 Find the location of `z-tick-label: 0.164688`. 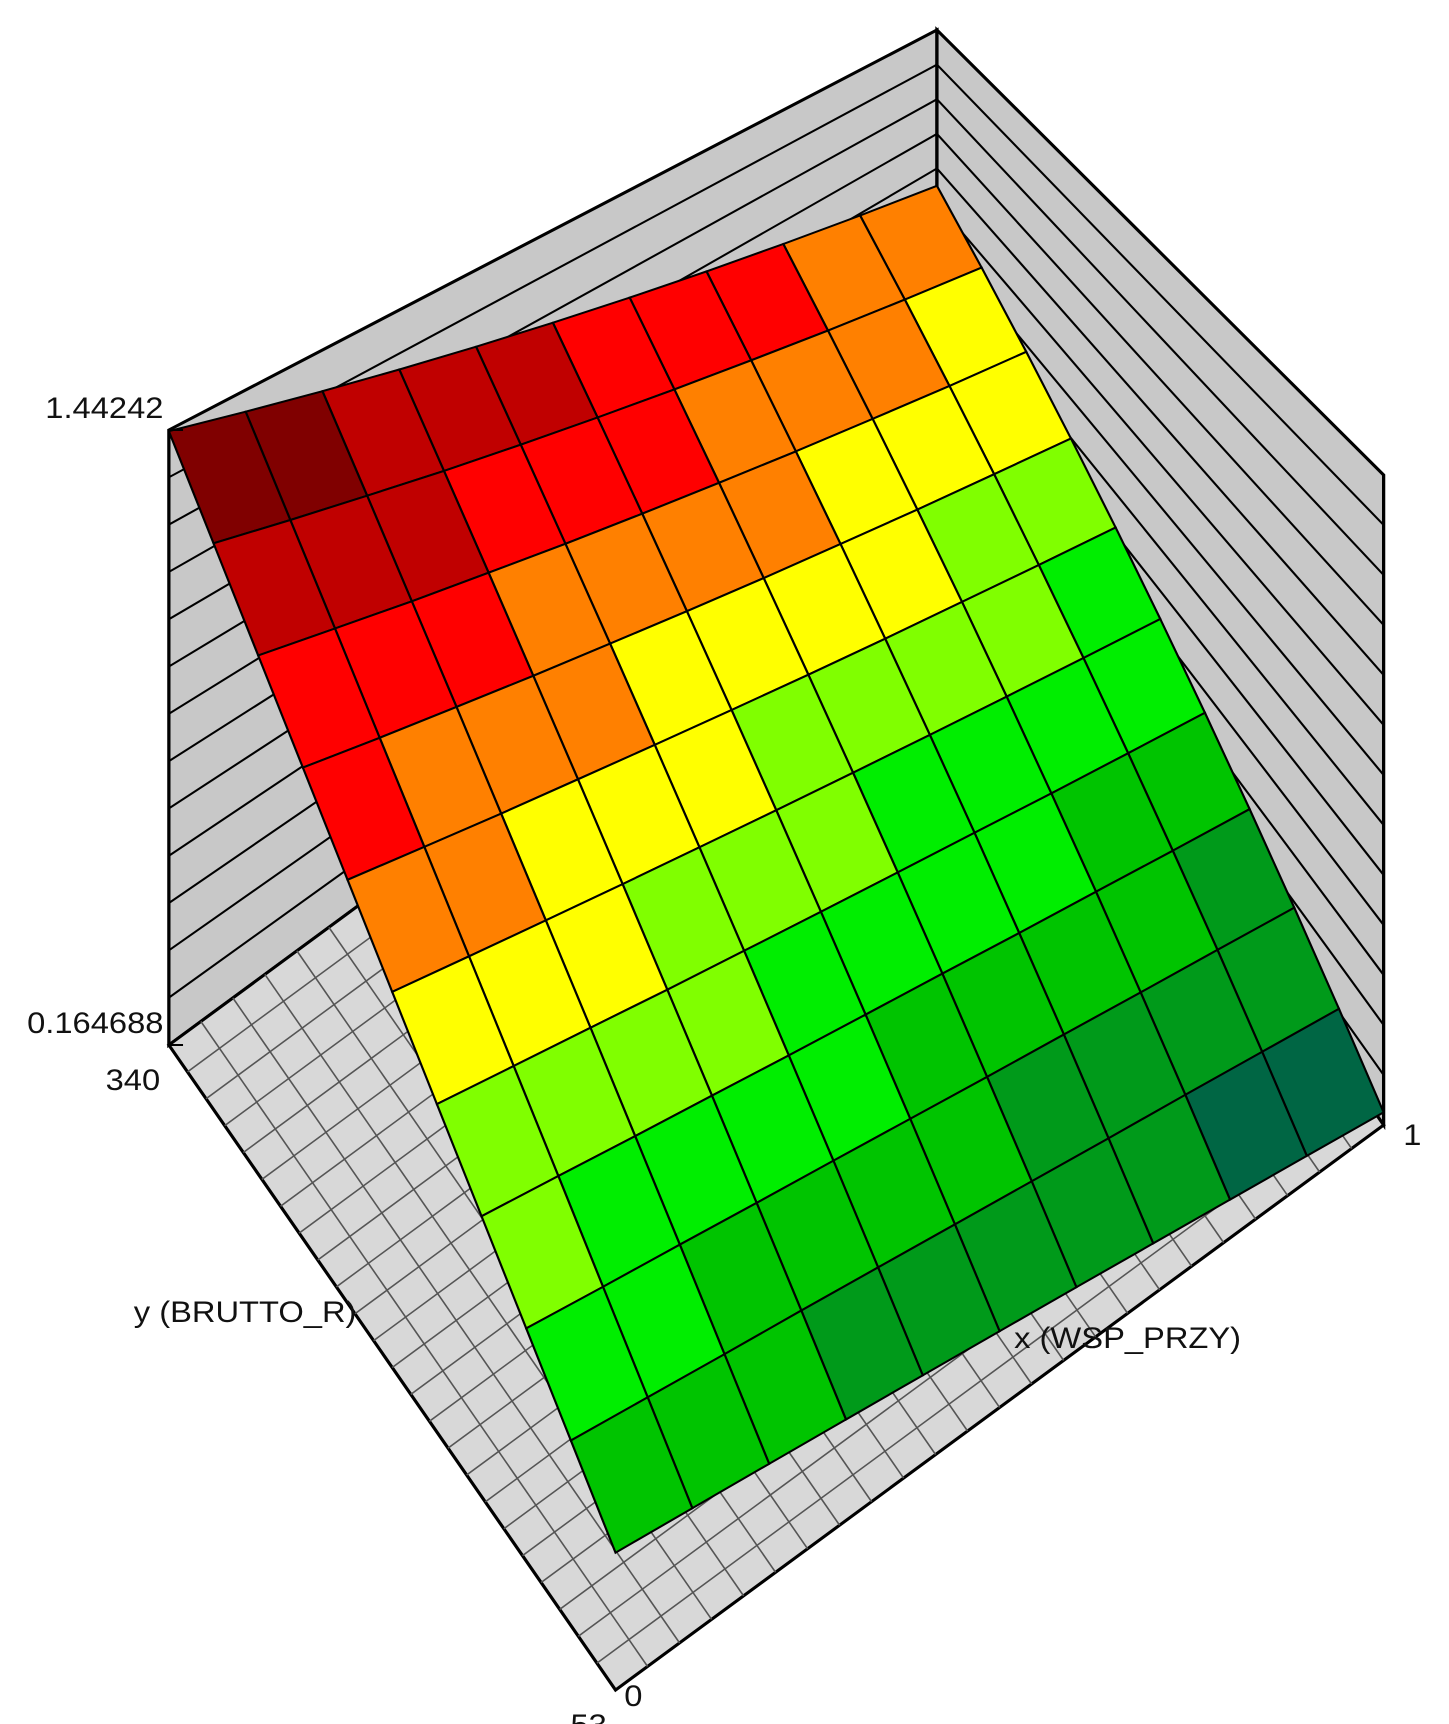

z-tick-label: 0.164688 is located at coordinates (95, 1022).